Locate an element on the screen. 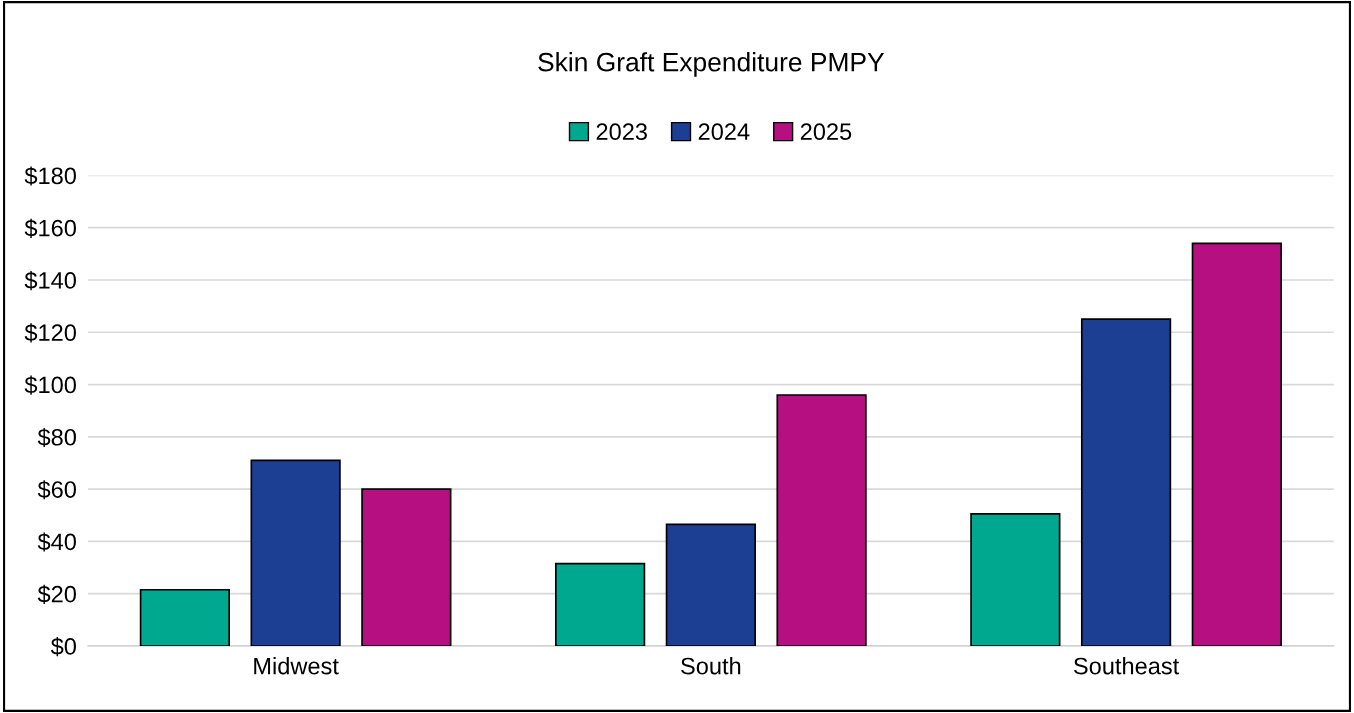  y-tick-label: $120 is located at coordinates (50, 333).